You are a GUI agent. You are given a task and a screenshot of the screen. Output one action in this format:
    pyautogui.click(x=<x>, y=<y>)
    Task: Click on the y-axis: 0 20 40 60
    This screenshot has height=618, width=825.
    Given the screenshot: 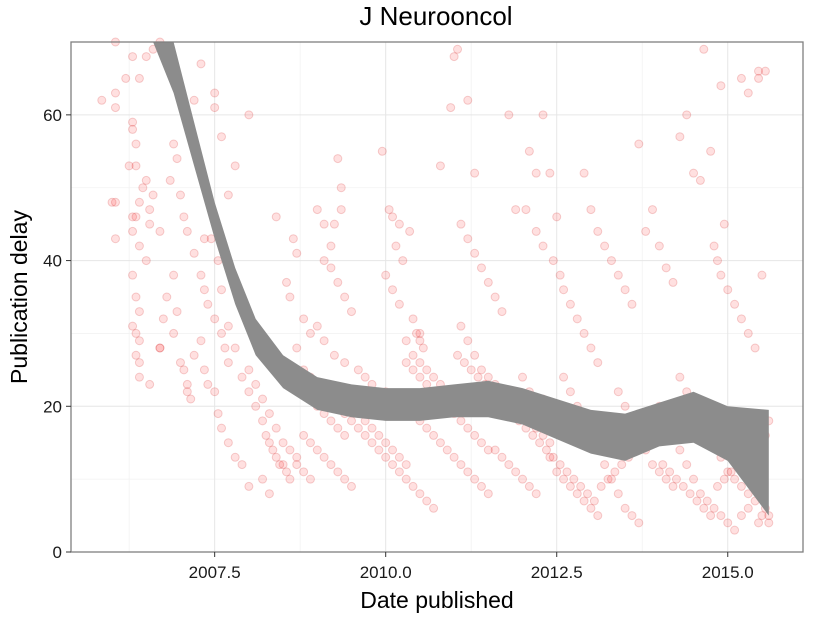 What is the action you would take?
    pyautogui.click(x=57, y=334)
    